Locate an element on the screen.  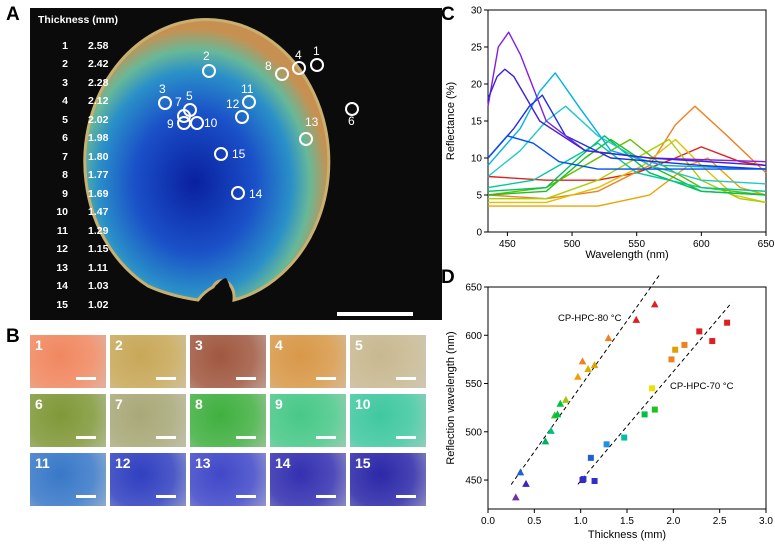
row-thickness: 1.11 is located at coordinates (98, 268).